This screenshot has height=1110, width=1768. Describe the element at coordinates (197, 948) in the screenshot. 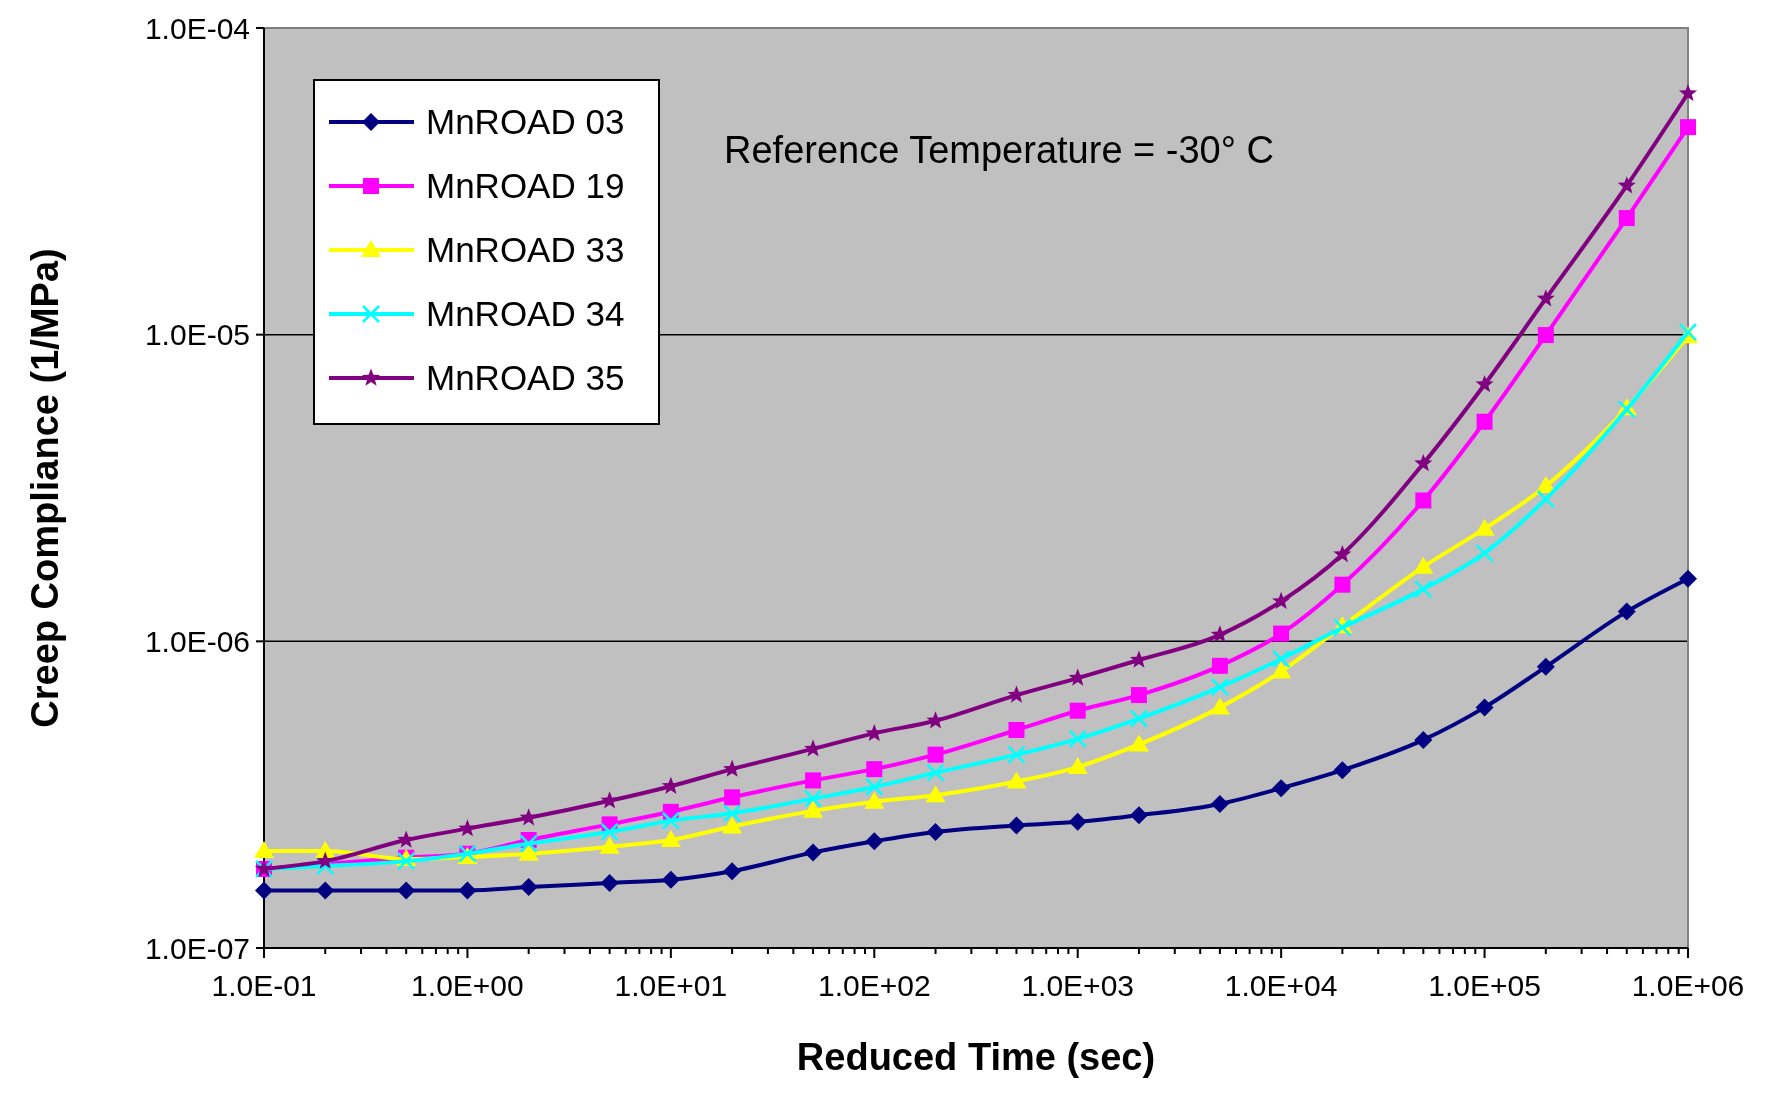

I see `y-tick-label: 1.0E-07` at that location.